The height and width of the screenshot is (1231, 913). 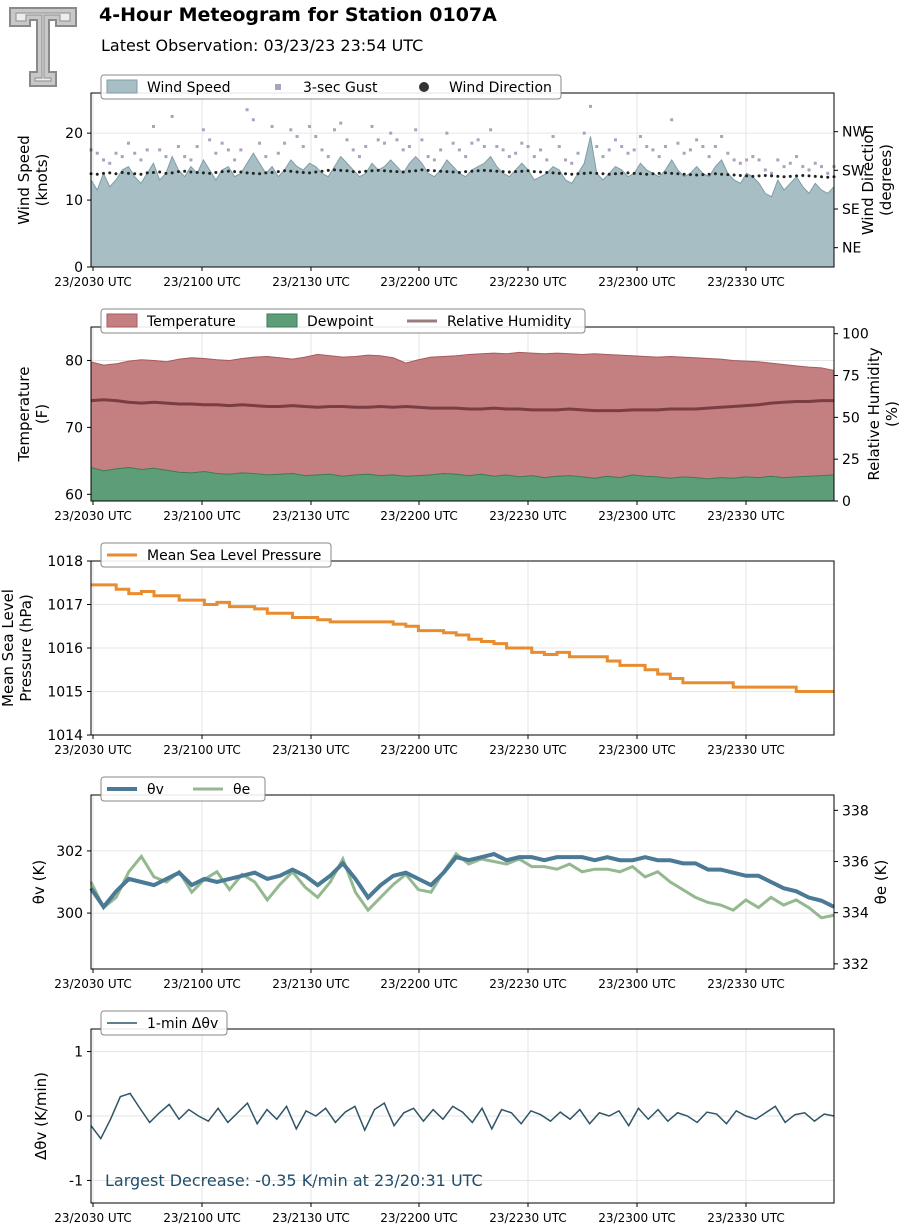 I want to click on y-tick-label: 1, so click(x=78, y=1053).